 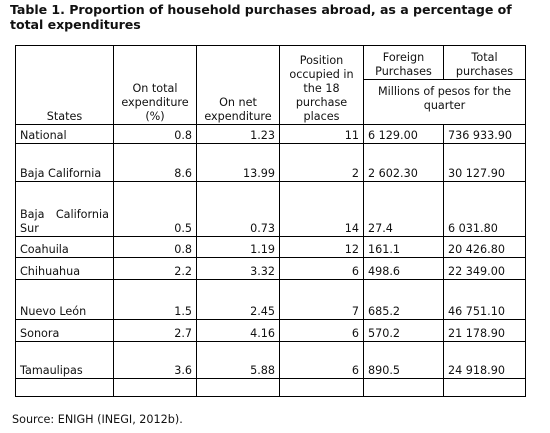 What do you see at coordinates (29, 228) in the screenshot?
I see `cell-state-line2: Sur` at bounding box center [29, 228].